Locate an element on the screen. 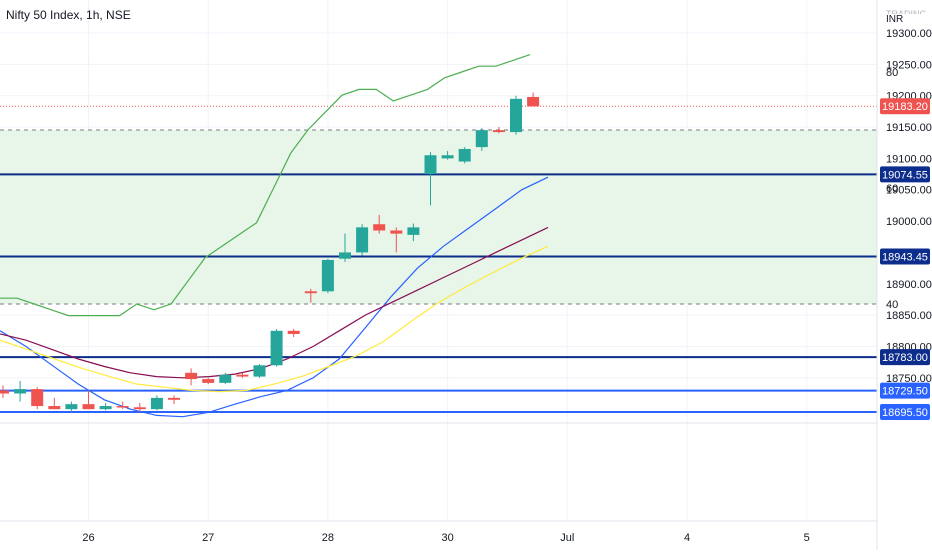 The width and height of the screenshot is (932, 555). price-tick-label: 19300.00 is located at coordinates (909, 34).